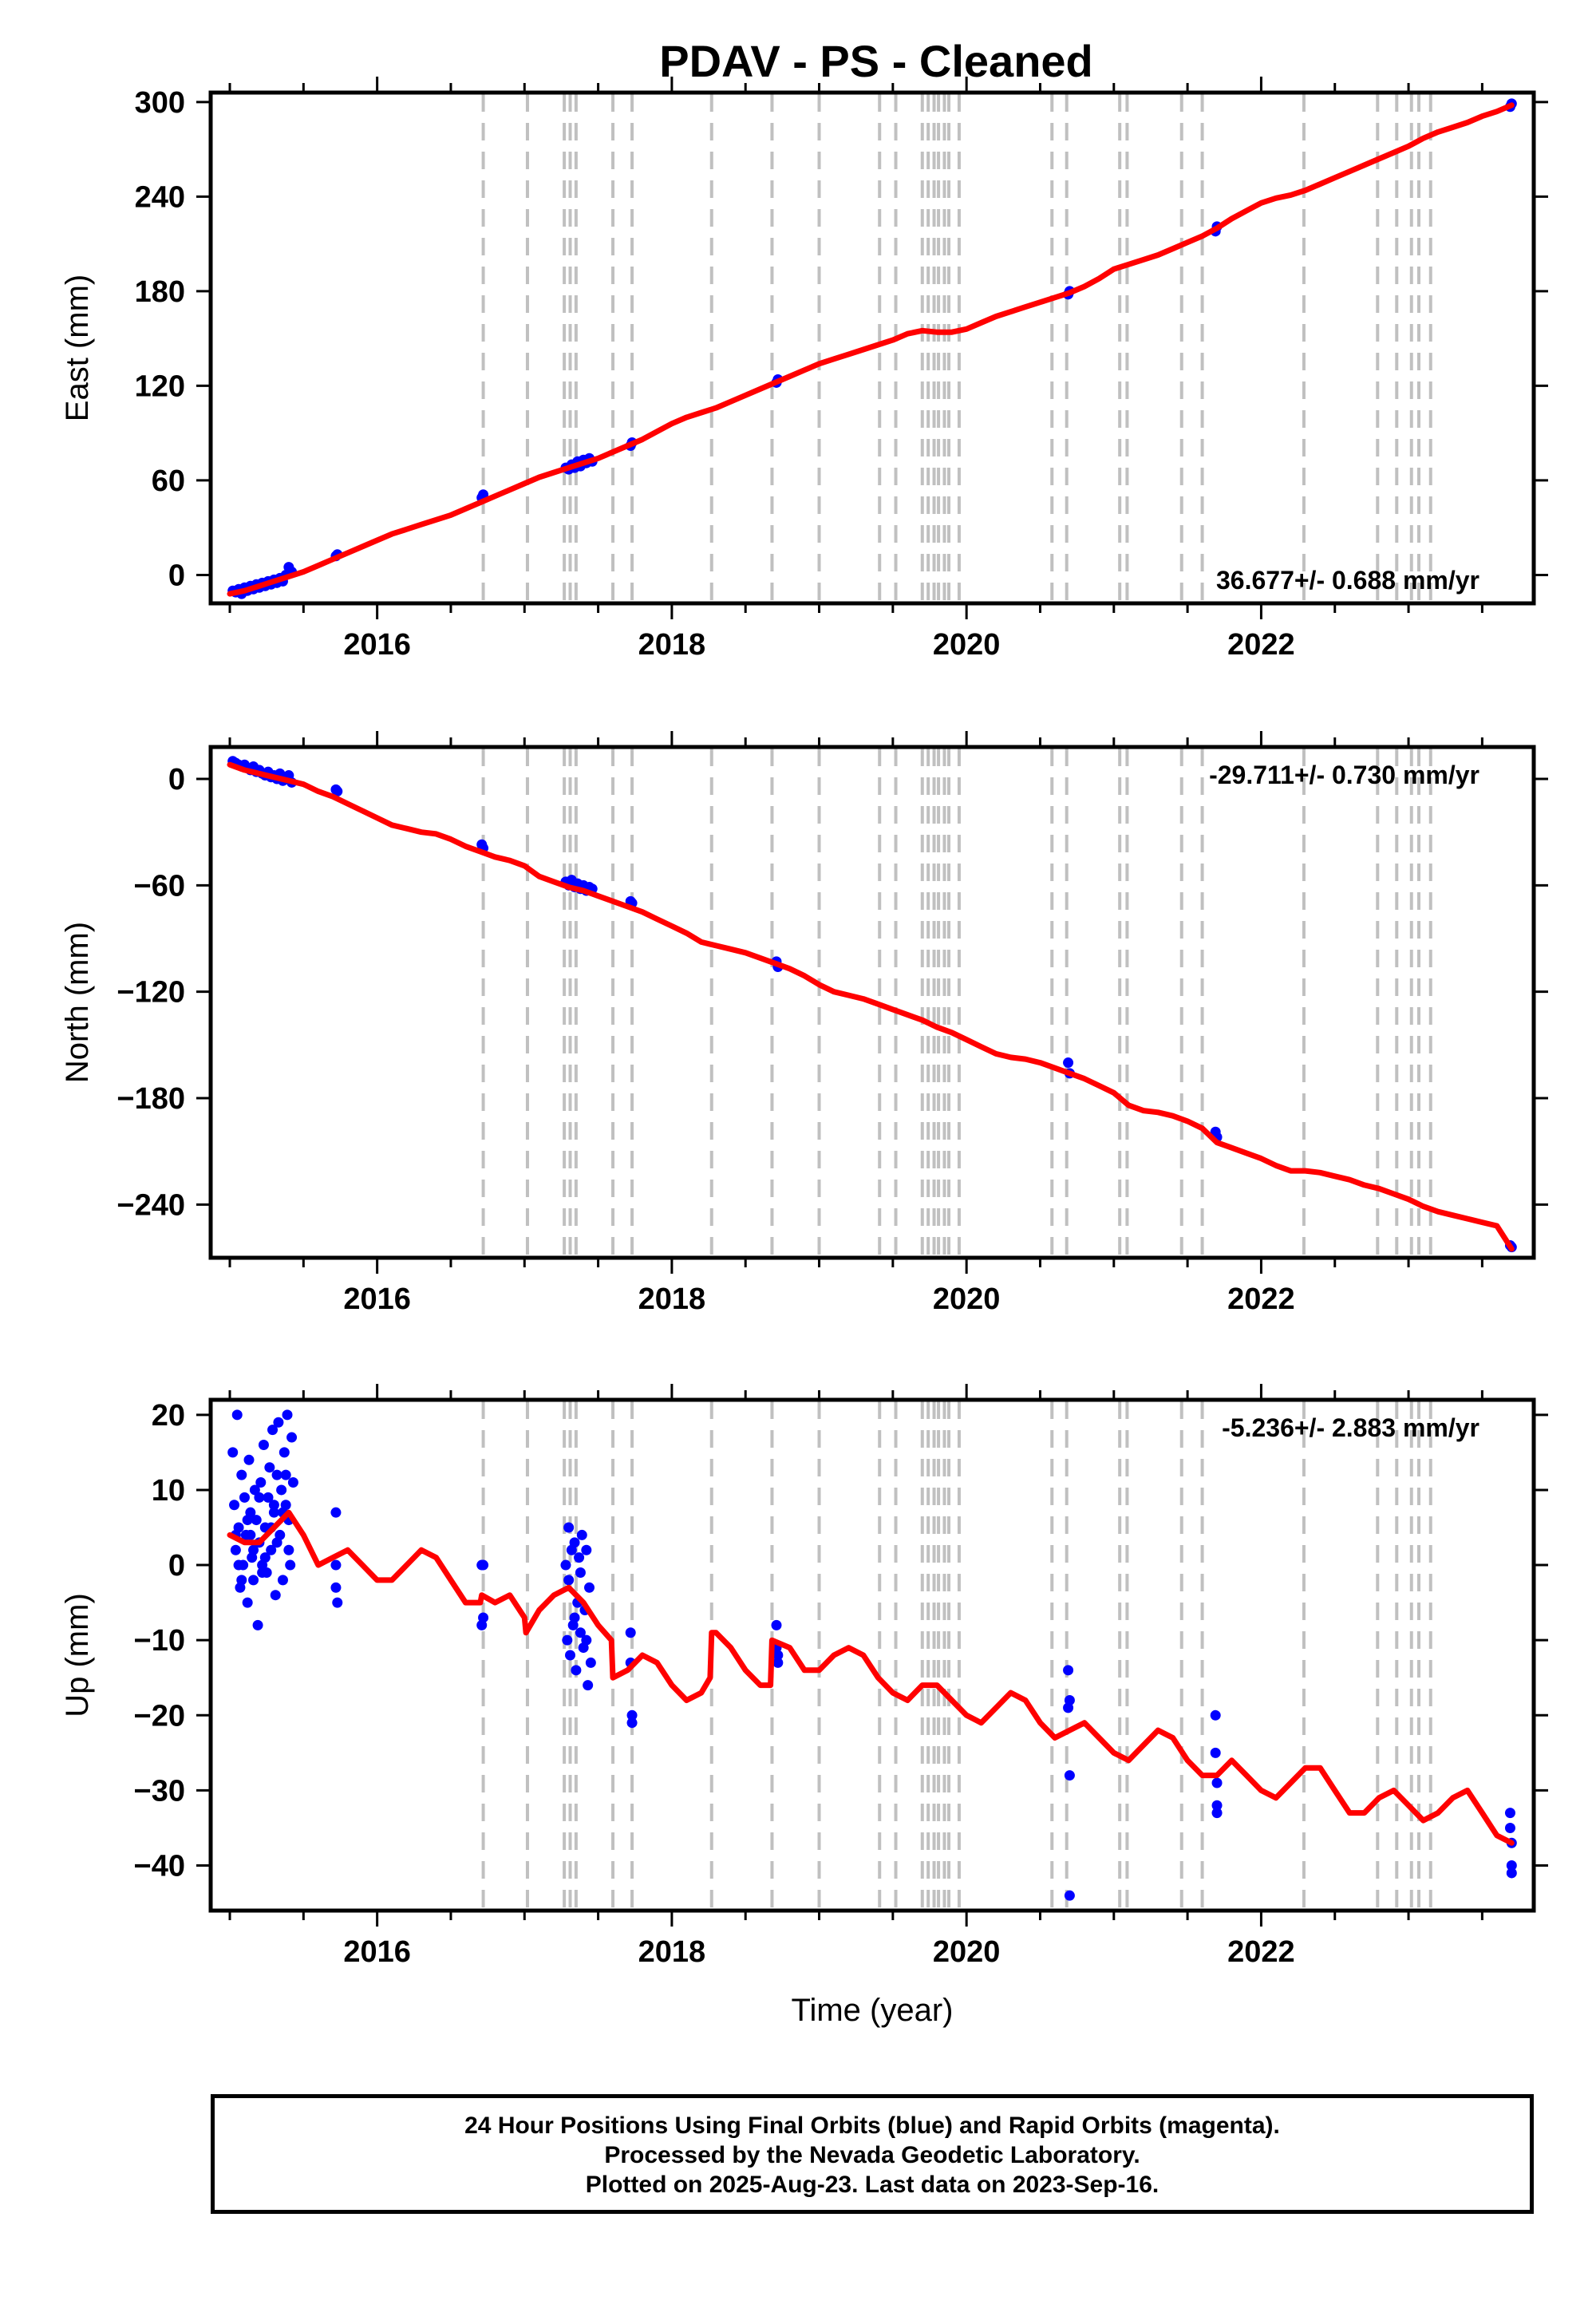 The height and width of the screenshot is (2316, 1596). What do you see at coordinates (159, 886) in the screenshot?
I see `north-y-tick-label: −60` at bounding box center [159, 886].